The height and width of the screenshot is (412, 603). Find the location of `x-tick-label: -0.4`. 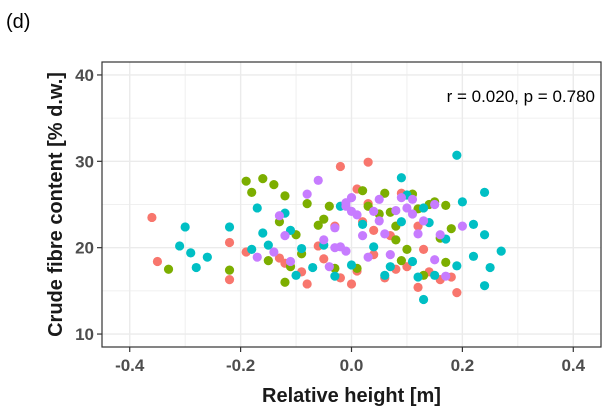

x-tick-label: -0.4 is located at coordinates (130, 365).